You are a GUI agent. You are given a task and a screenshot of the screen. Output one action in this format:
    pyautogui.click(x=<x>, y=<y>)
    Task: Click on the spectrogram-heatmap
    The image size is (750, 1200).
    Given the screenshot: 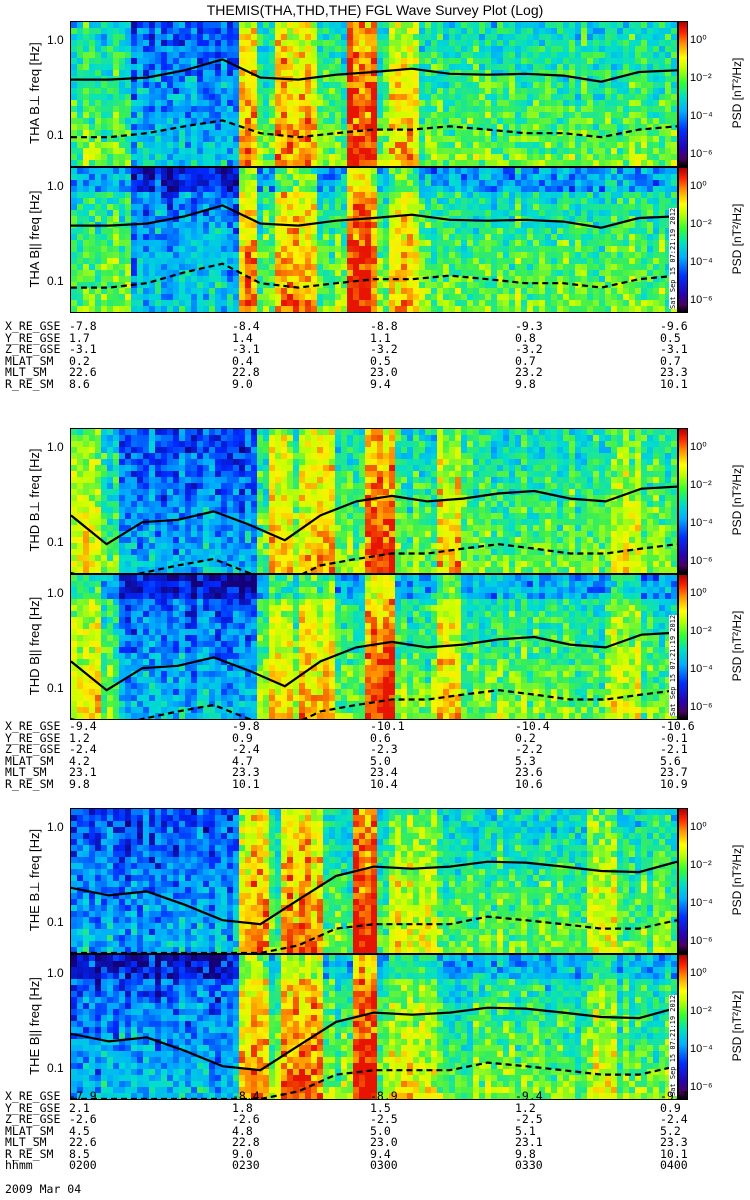 What is the action you would take?
    pyautogui.click(x=374, y=240)
    